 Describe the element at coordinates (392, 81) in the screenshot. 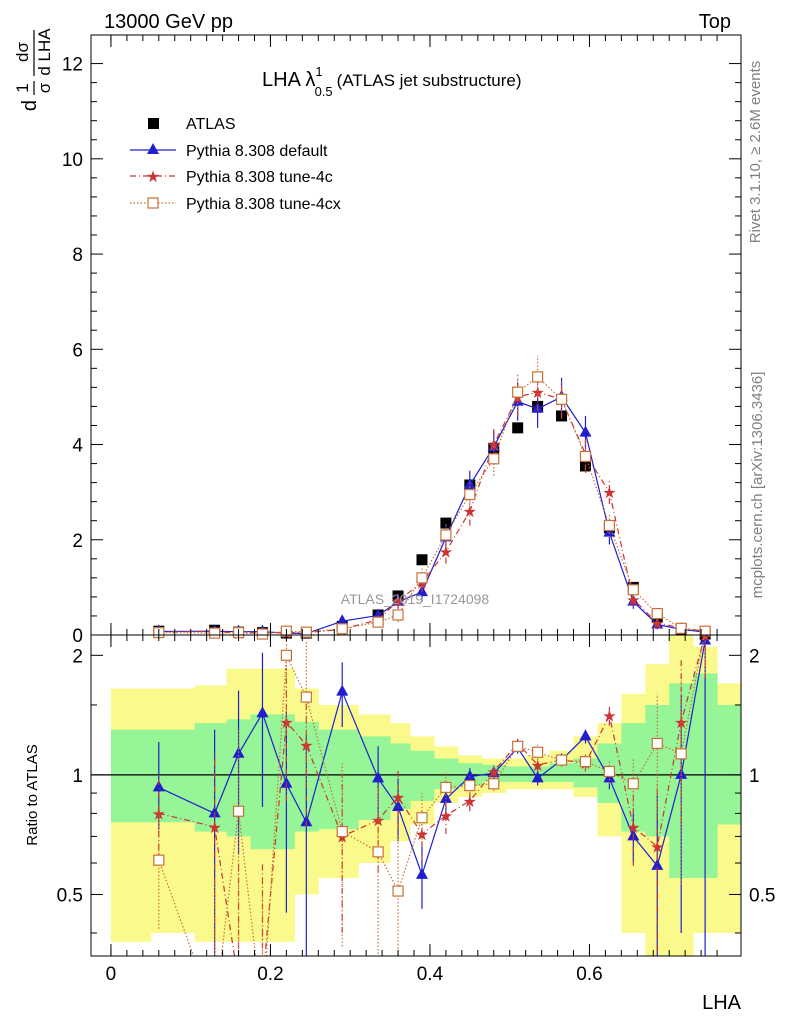

I see `plot-title: LHA λ1 0.5(ATLAS jet substructure)` at that location.